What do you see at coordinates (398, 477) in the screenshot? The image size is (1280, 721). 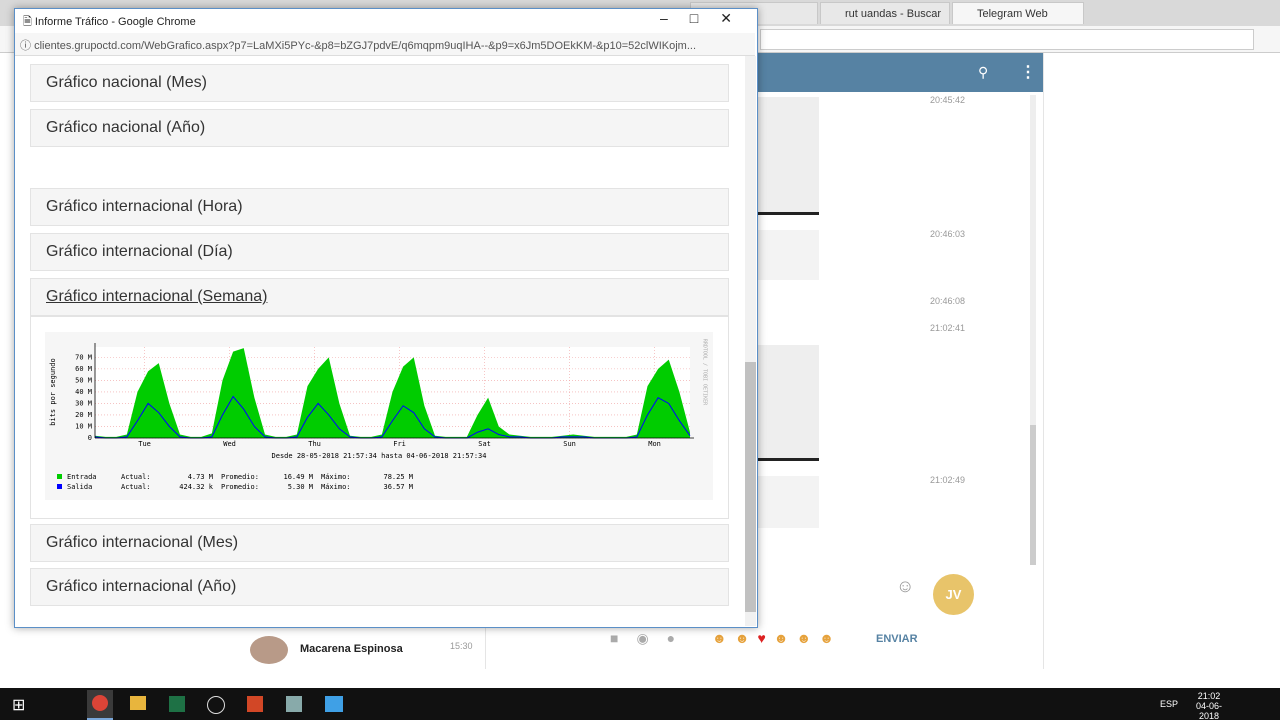 I see `legend-value: 78.25 M` at bounding box center [398, 477].